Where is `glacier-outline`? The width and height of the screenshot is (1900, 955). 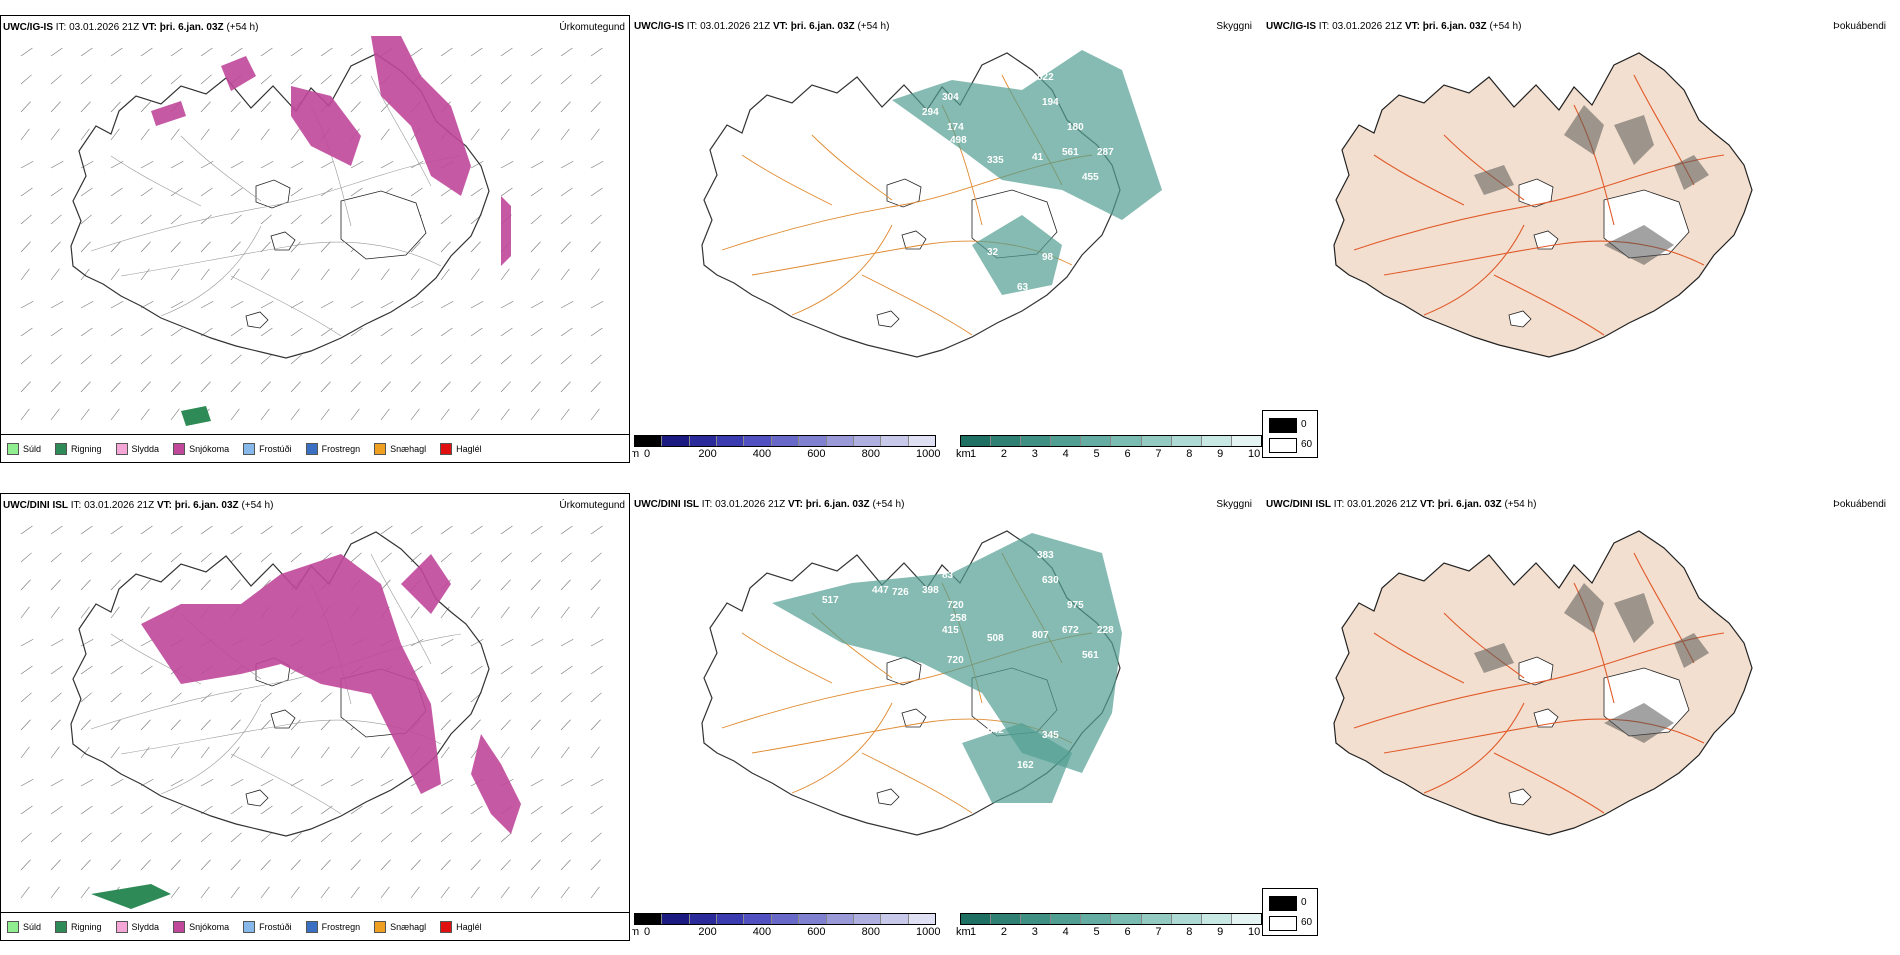 glacier-outline is located at coordinates (888, 797).